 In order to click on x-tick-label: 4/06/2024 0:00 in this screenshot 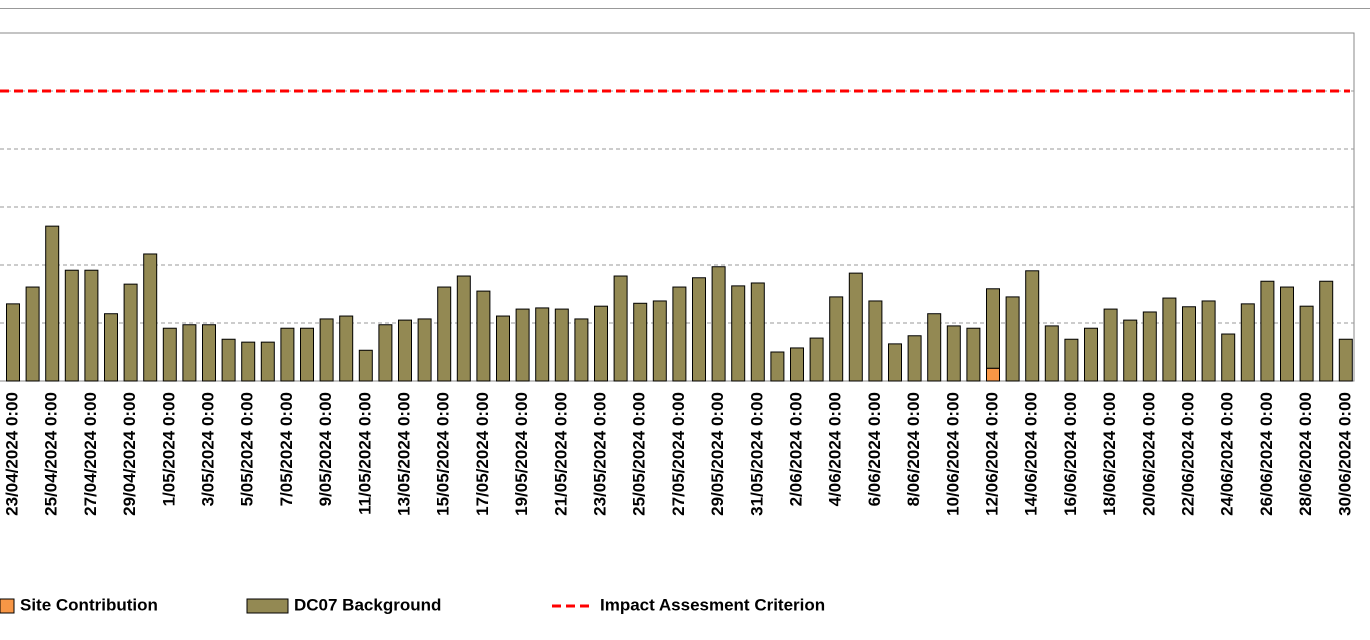, I will do `click(835, 449)`.